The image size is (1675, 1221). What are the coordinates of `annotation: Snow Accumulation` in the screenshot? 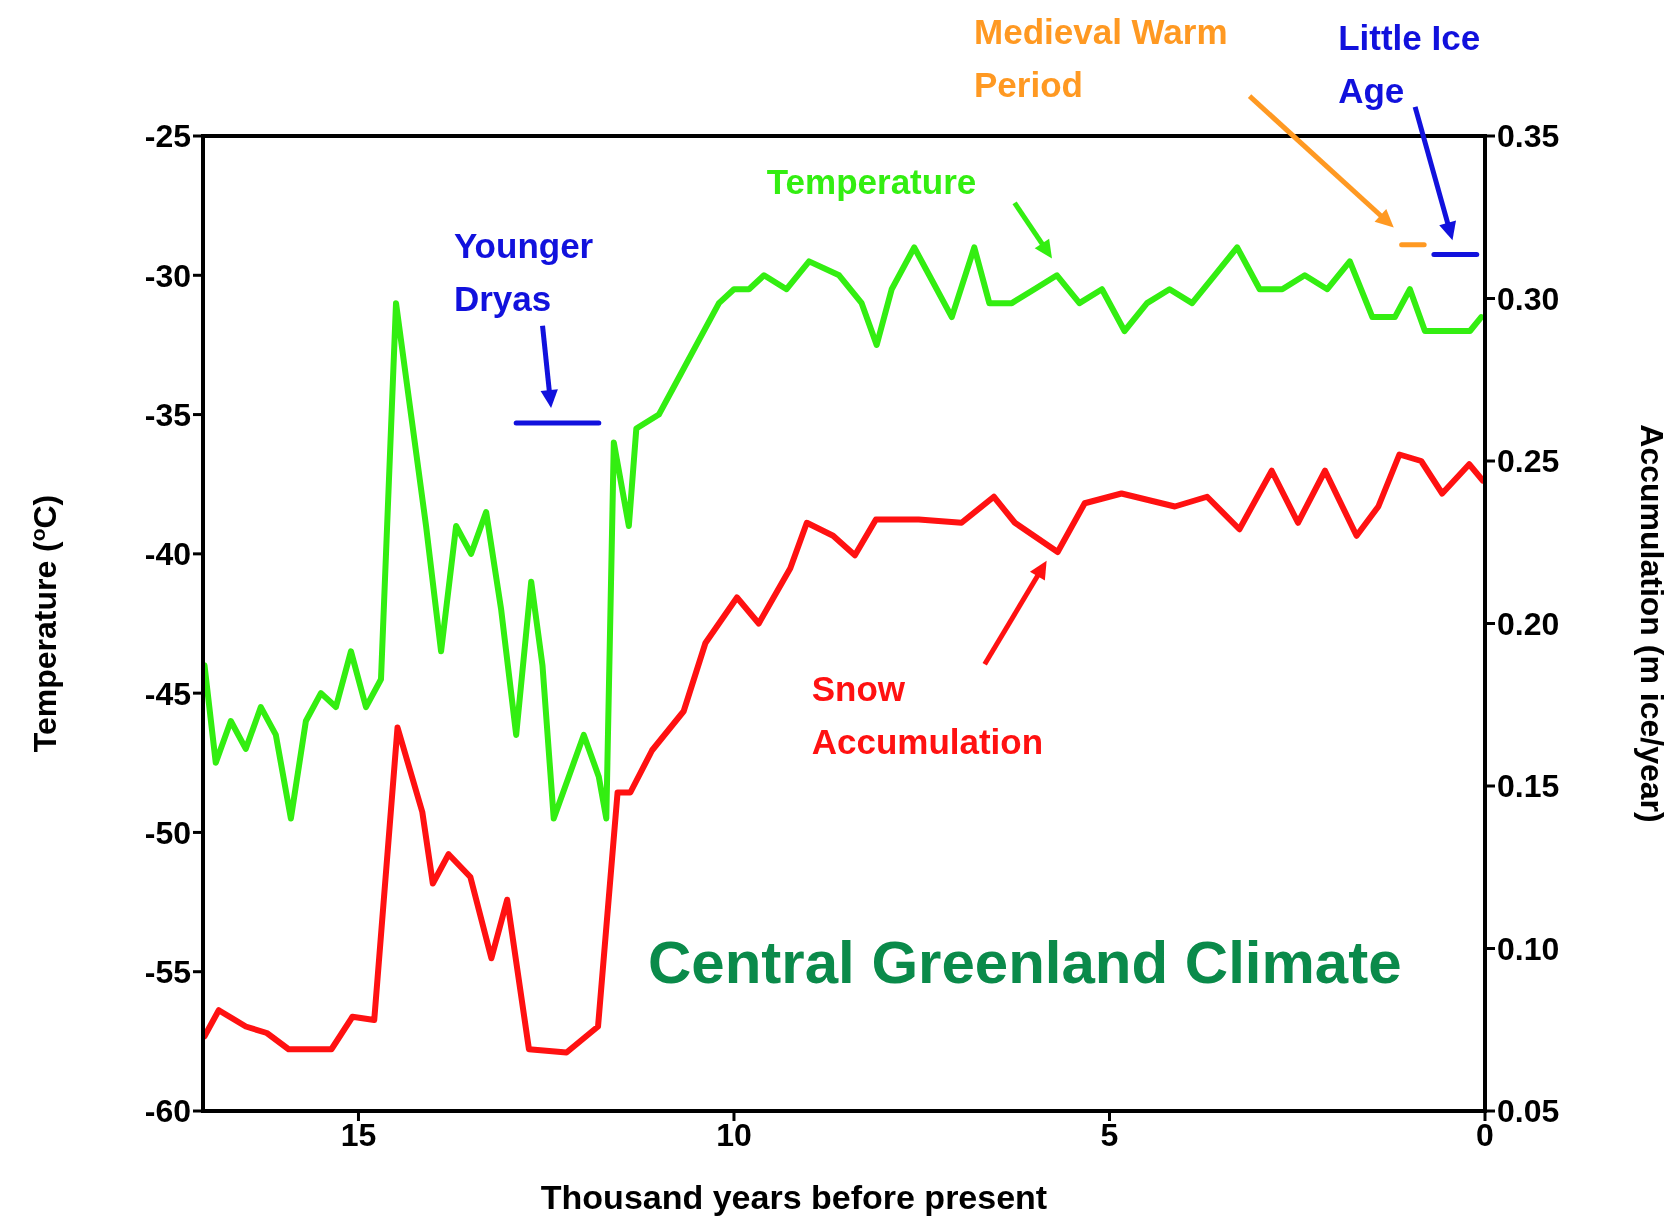 It's located at (928, 716).